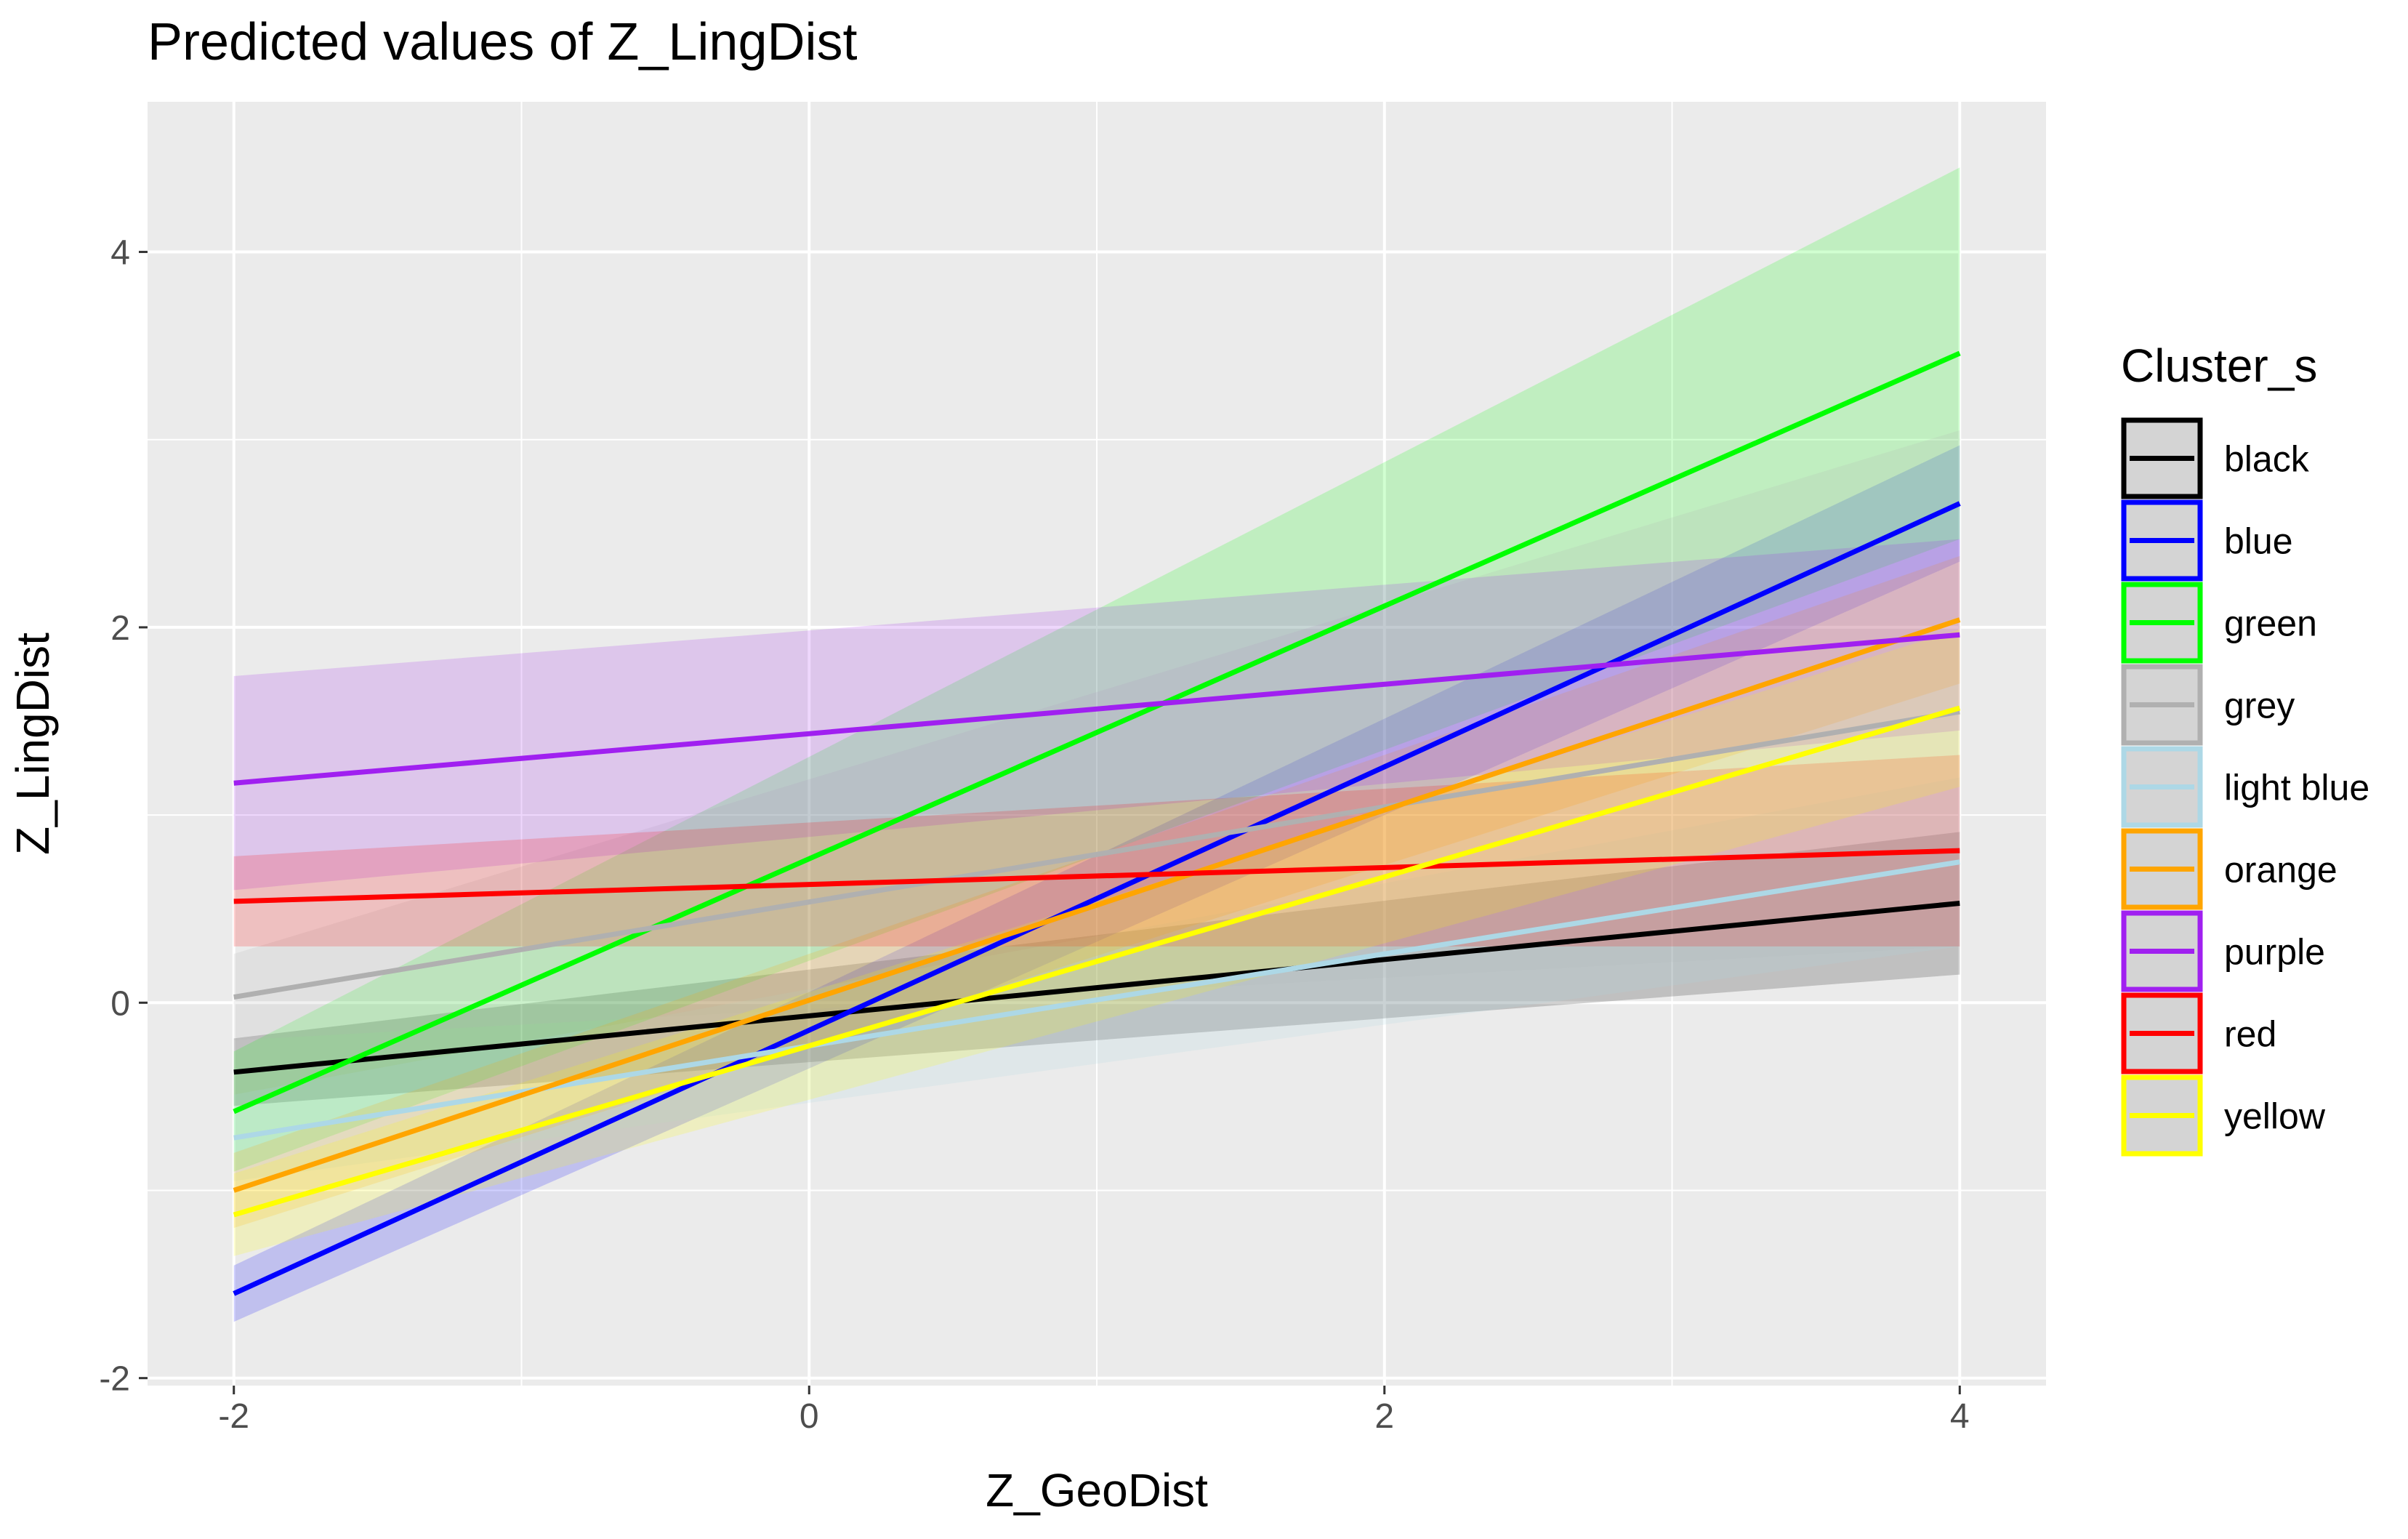 This screenshot has width=2408, height=1539. I want to click on line-purple, so click(1096, 709).